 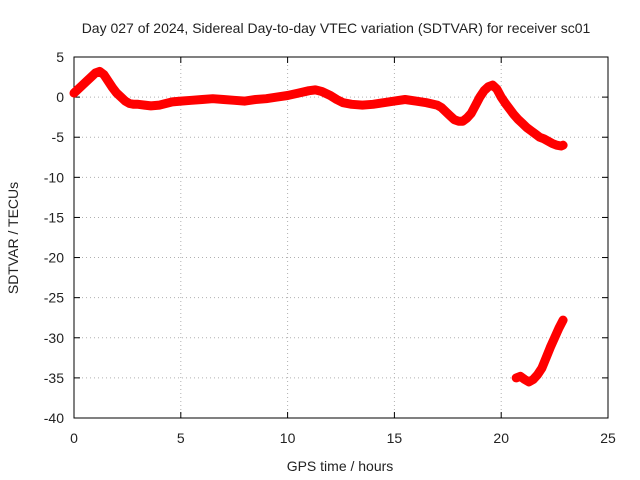 What do you see at coordinates (54, 217) in the screenshot?
I see `y-tick-label: -15` at bounding box center [54, 217].